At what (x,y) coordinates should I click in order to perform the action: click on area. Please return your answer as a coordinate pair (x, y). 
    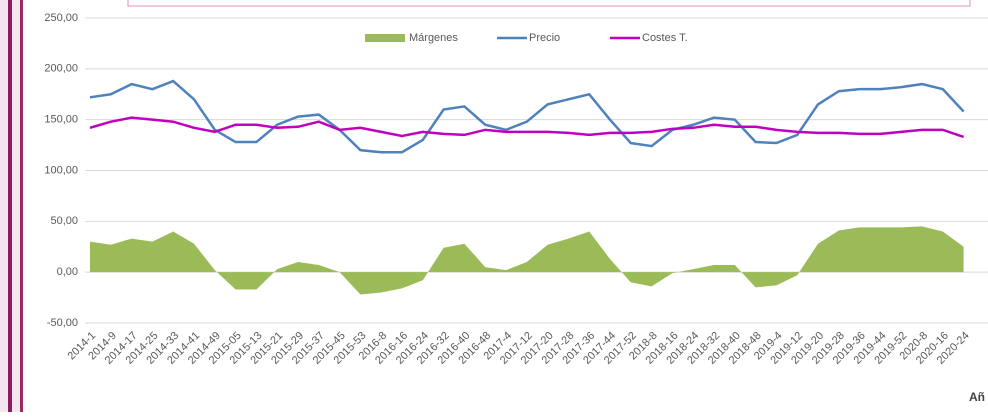
    Looking at the image, I should click on (527, 260).